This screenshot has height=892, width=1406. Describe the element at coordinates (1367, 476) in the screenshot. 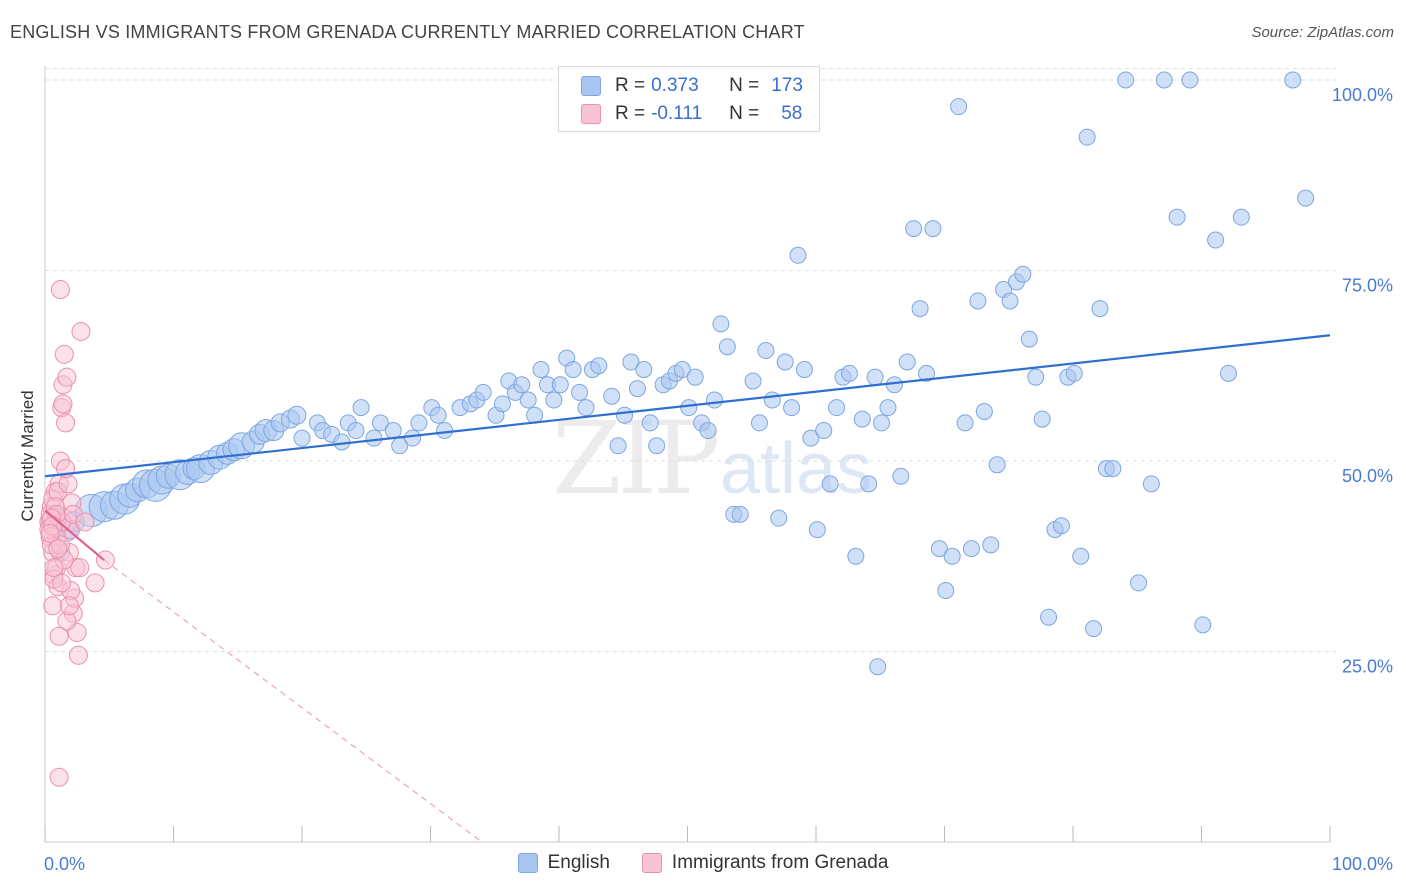

I see `y-tick-label: 50.0%` at that location.